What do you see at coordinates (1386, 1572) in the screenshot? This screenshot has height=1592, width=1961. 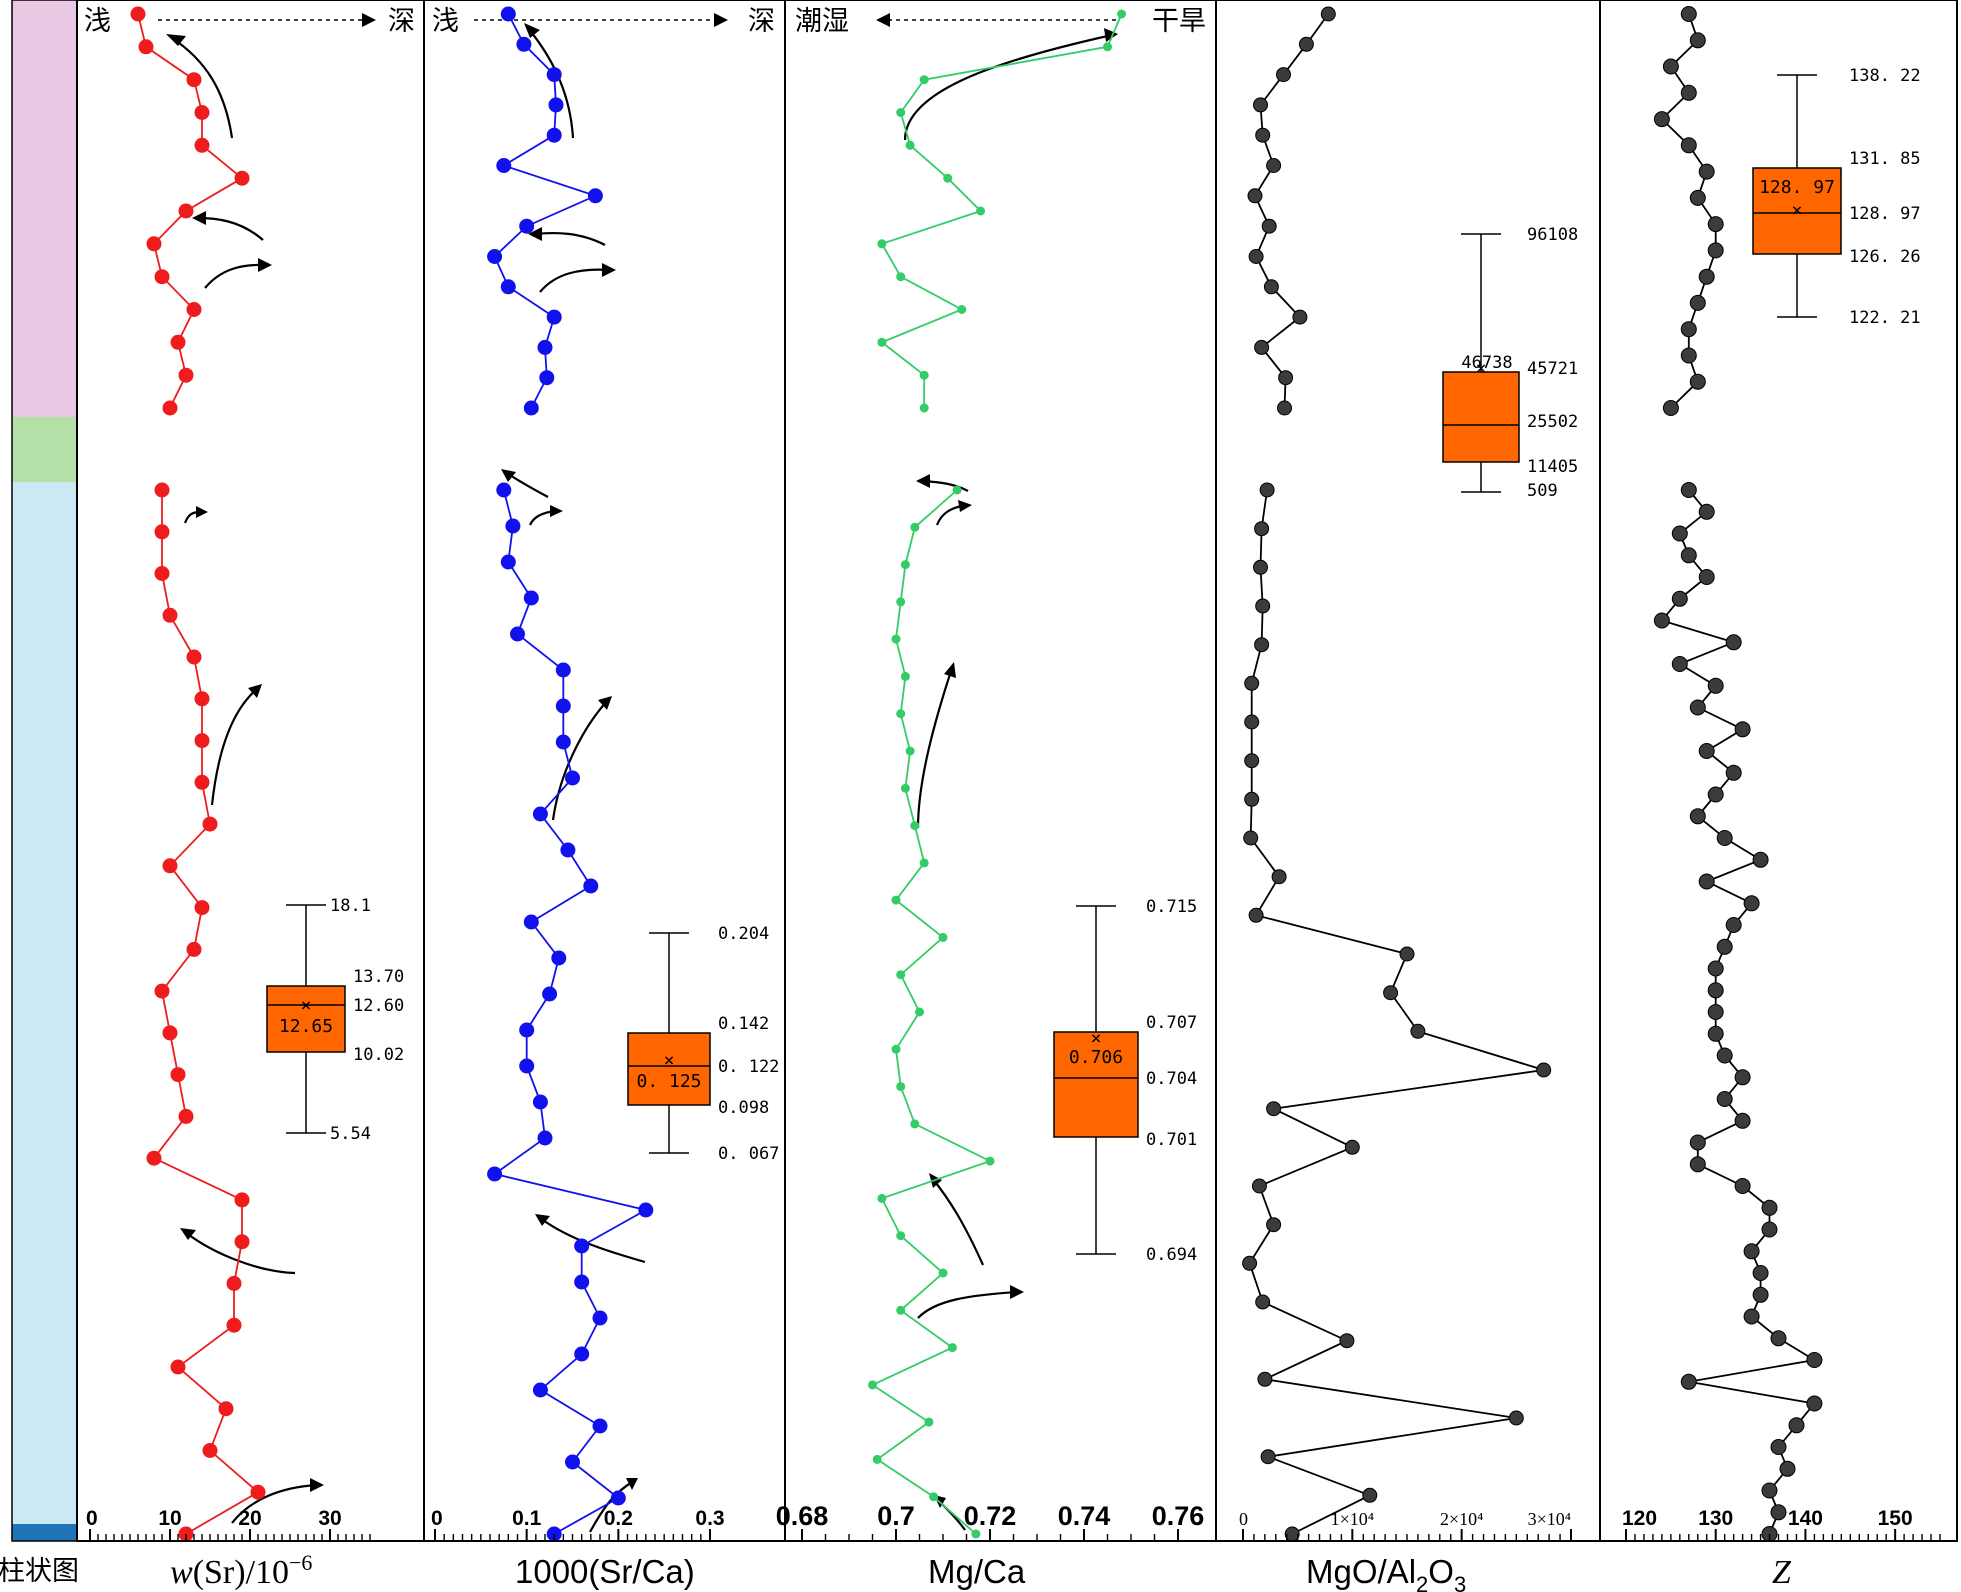 I see `mgo-axis-title: MgO/Al2O3` at bounding box center [1386, 1572].